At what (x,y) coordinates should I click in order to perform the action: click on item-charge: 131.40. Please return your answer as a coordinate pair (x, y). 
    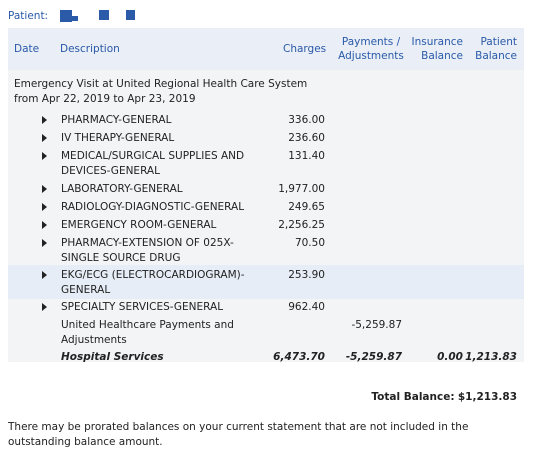
    Looking at the image, I should click on (306, 156).